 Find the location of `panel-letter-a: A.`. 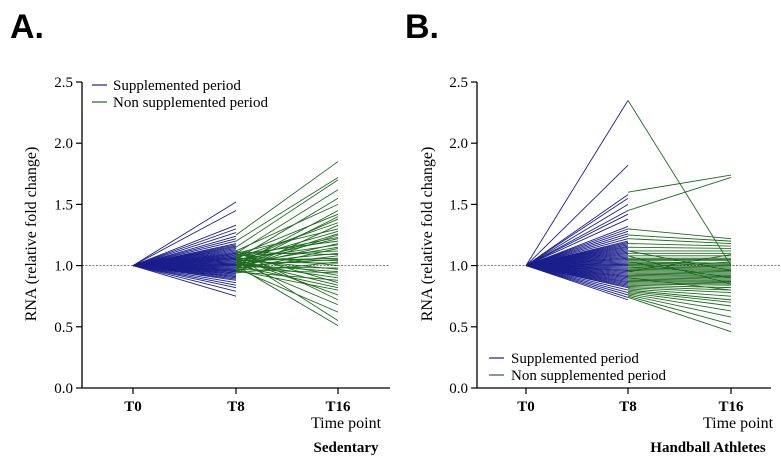

panel-letter-a: A. is located at coordinates (27, 27).